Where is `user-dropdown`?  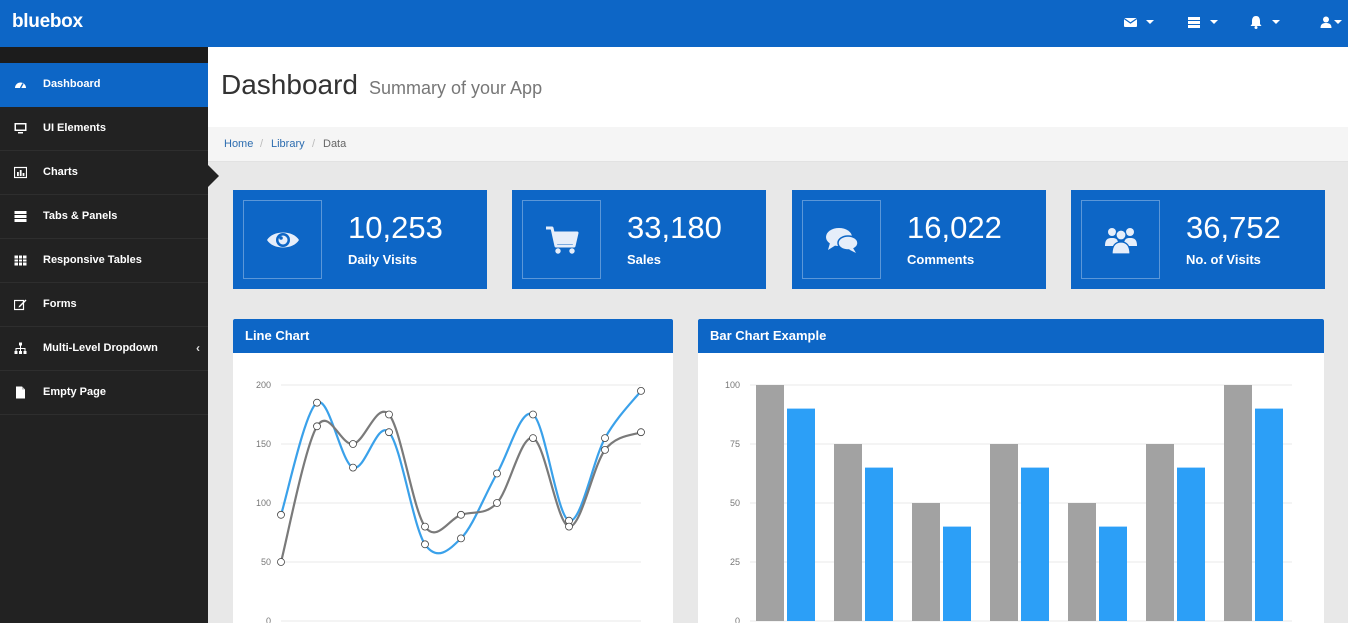
user-dropdown is located at coordinates (1329, 23).